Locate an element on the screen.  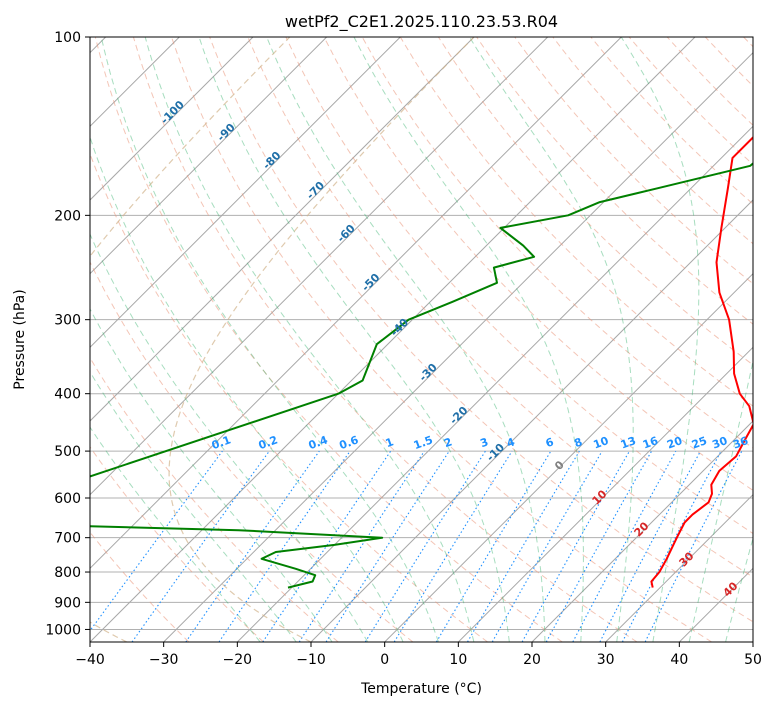
mixing-ratio-label: 0.1 is located at coordinates (221, 442).